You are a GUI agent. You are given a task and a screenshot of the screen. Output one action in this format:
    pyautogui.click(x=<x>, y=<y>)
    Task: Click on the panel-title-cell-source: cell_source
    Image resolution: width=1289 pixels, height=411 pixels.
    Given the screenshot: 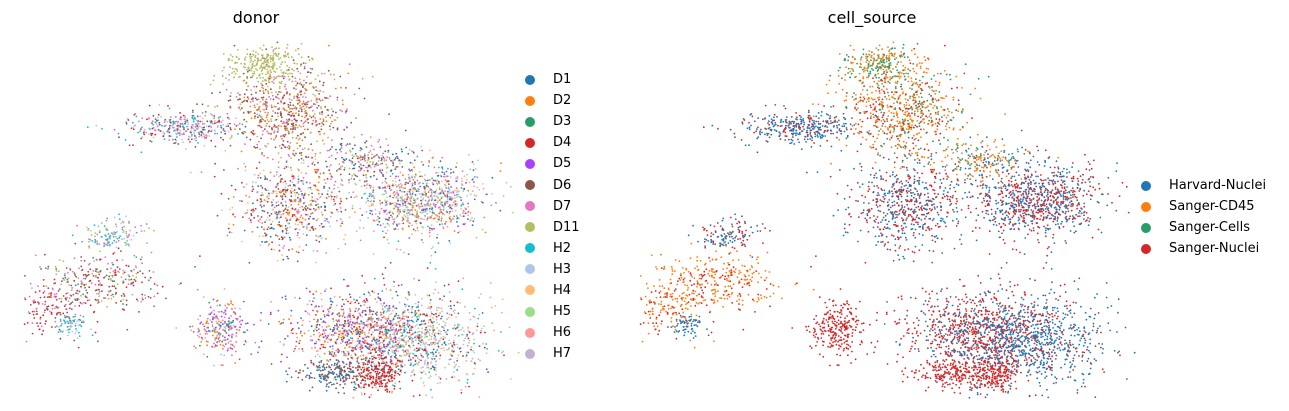 What is the action you would take?
    pyautogui.click(x=872, y=17)
    